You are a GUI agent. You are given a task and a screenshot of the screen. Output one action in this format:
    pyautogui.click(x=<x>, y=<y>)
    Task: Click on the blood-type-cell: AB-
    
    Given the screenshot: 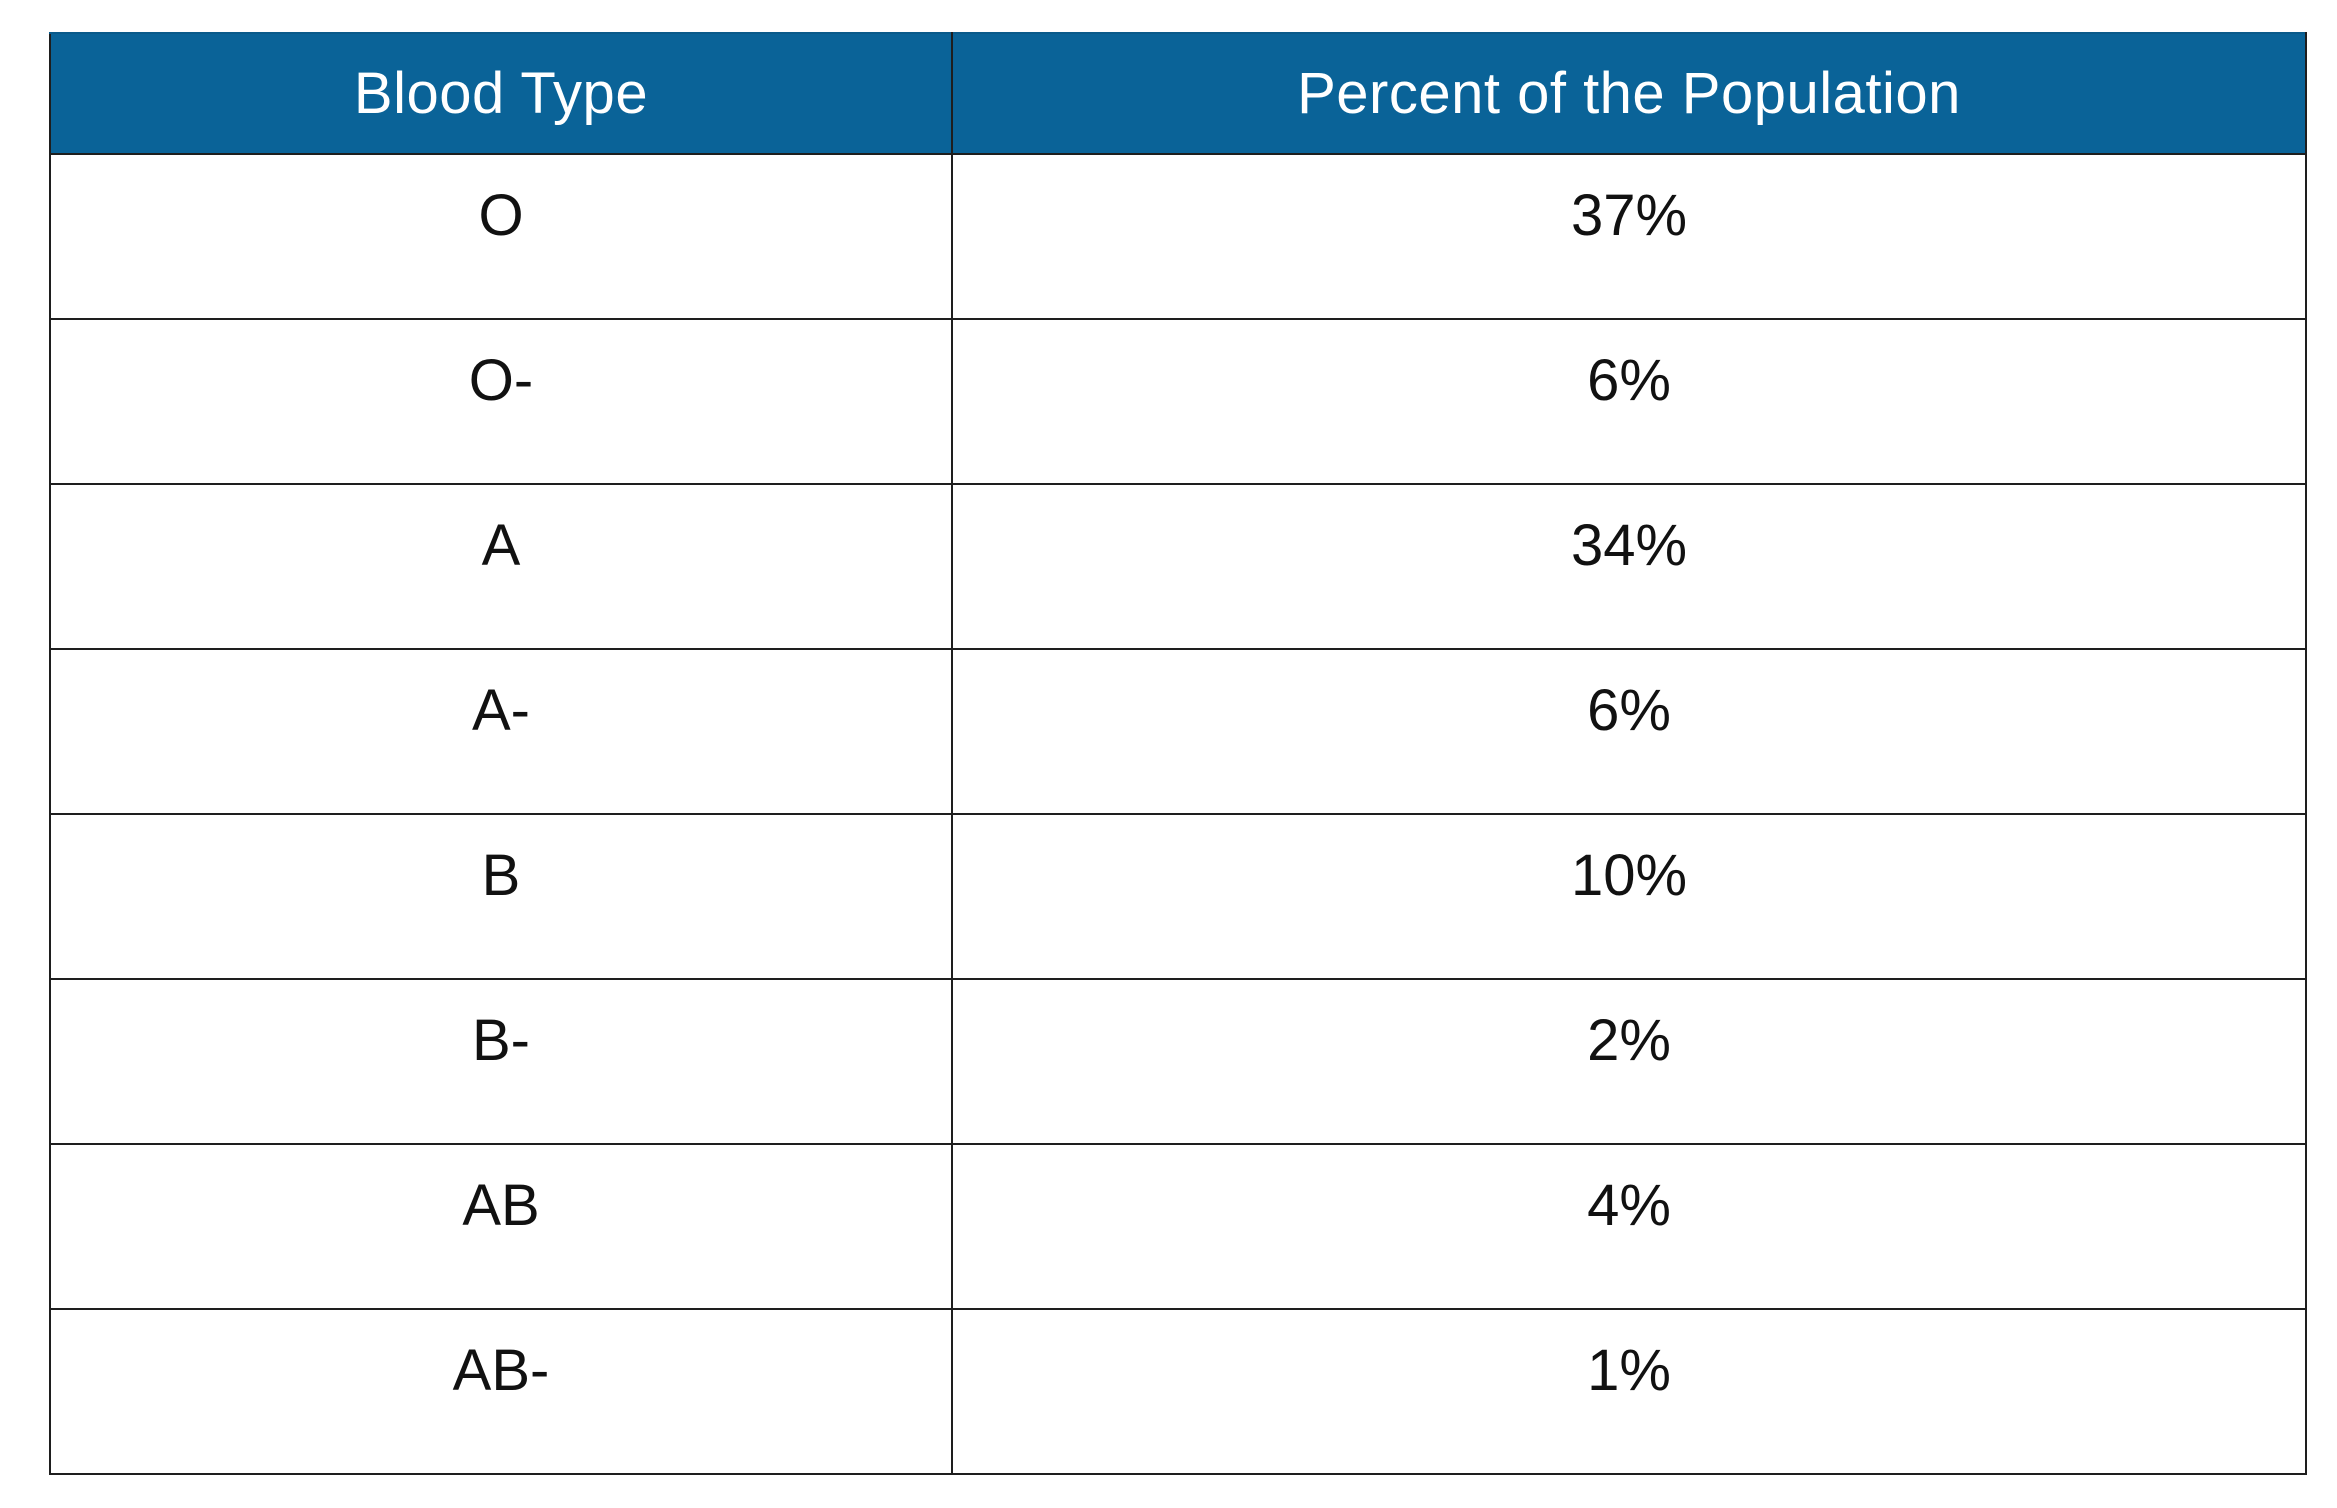 What is the action you would take?
    pyautogui.click(x=501, y=1391)
    